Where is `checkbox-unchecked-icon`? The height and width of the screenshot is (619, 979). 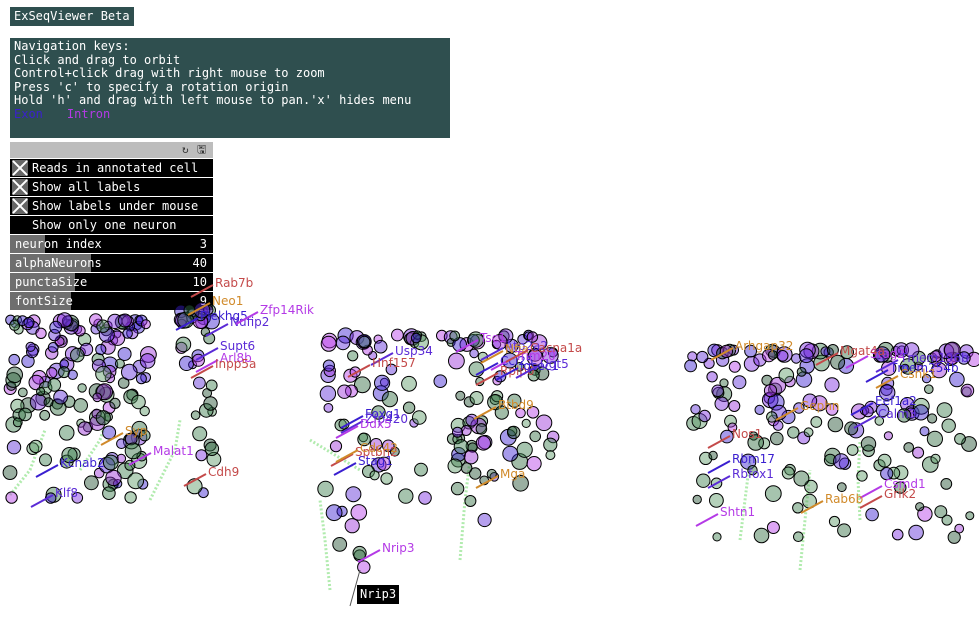 checkbox-unchecked-icon is located at coordinates (20, 225).